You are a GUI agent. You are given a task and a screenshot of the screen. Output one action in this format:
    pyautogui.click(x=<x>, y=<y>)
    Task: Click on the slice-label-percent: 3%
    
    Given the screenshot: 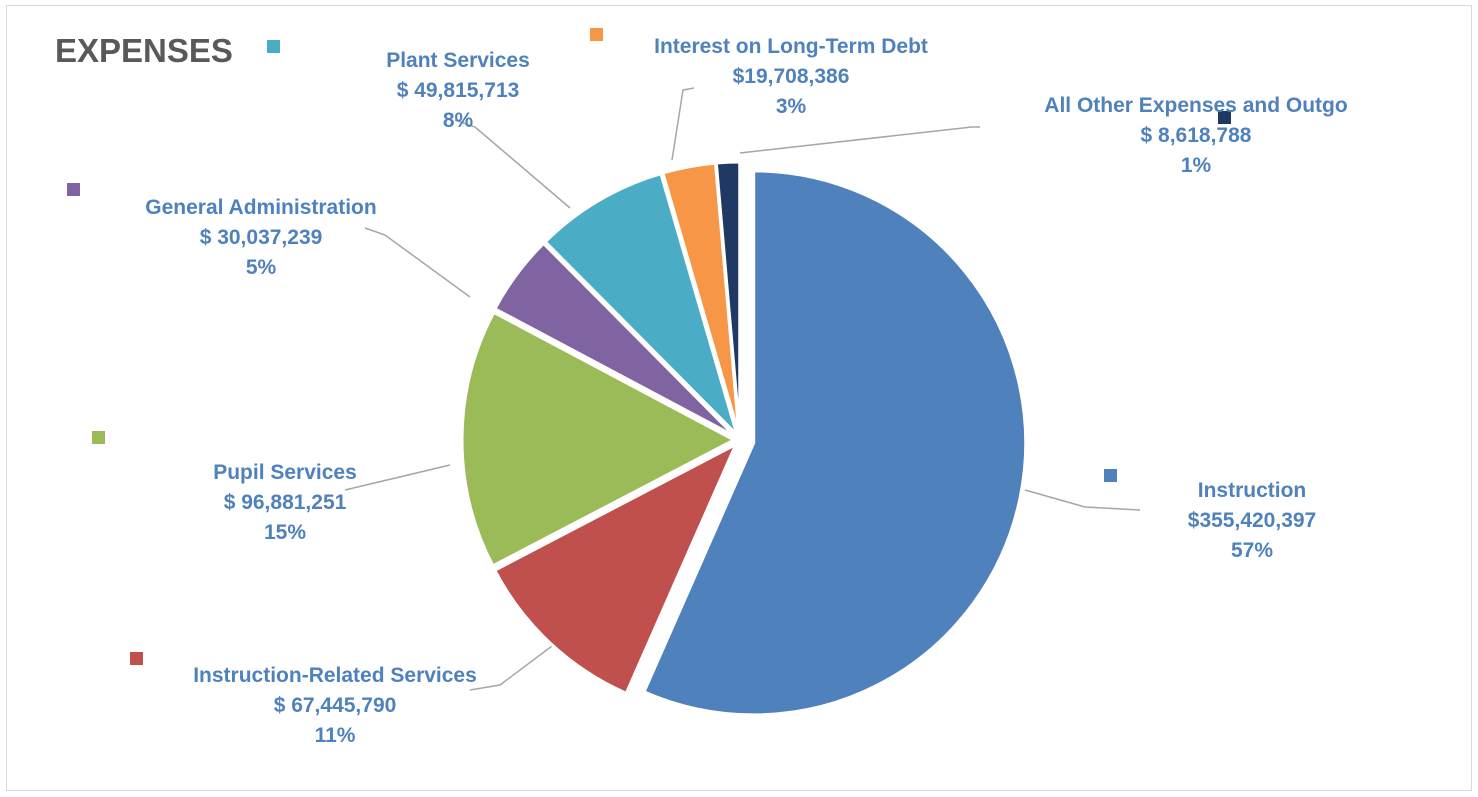 What is the action you would take?
    pyautogui.click(x=791, y=106)
    